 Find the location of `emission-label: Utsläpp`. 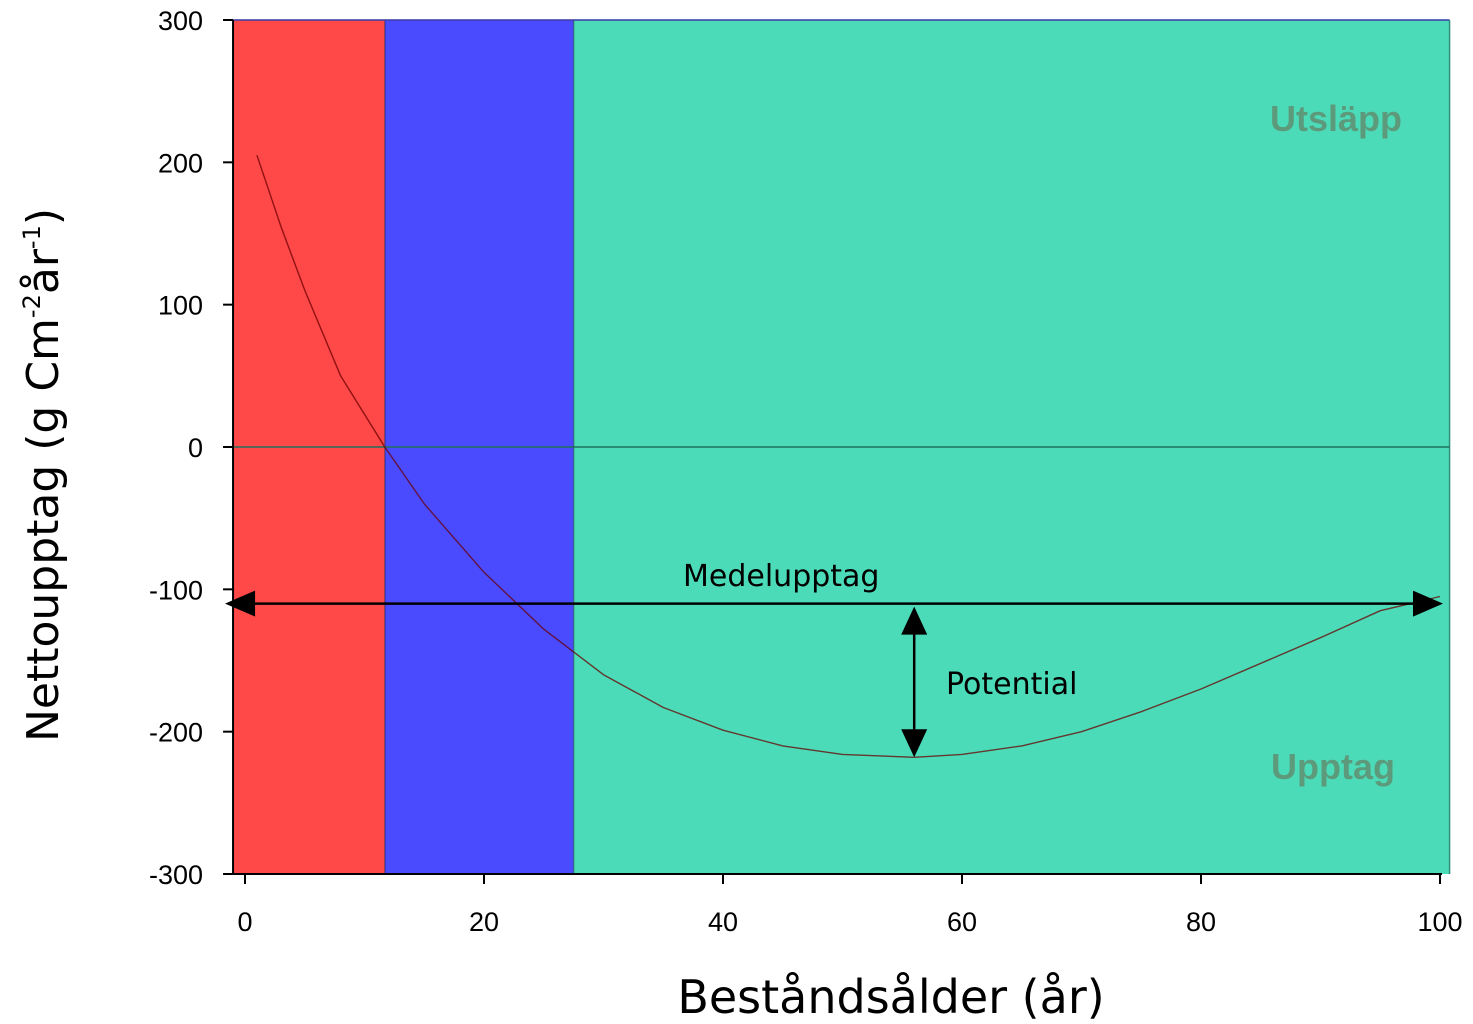

emission-label: Utsläpp is located at coordinates (1336, 118).